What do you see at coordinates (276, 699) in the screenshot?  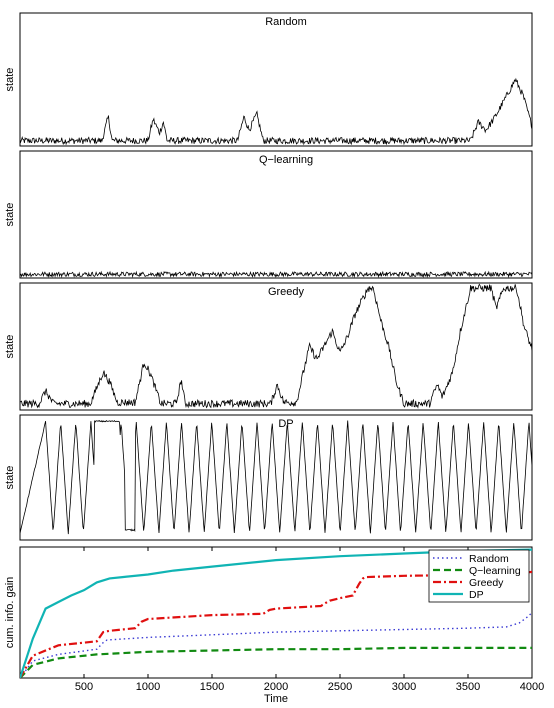 I see `x-axis-label: Time` at bounding box center [276, 699].